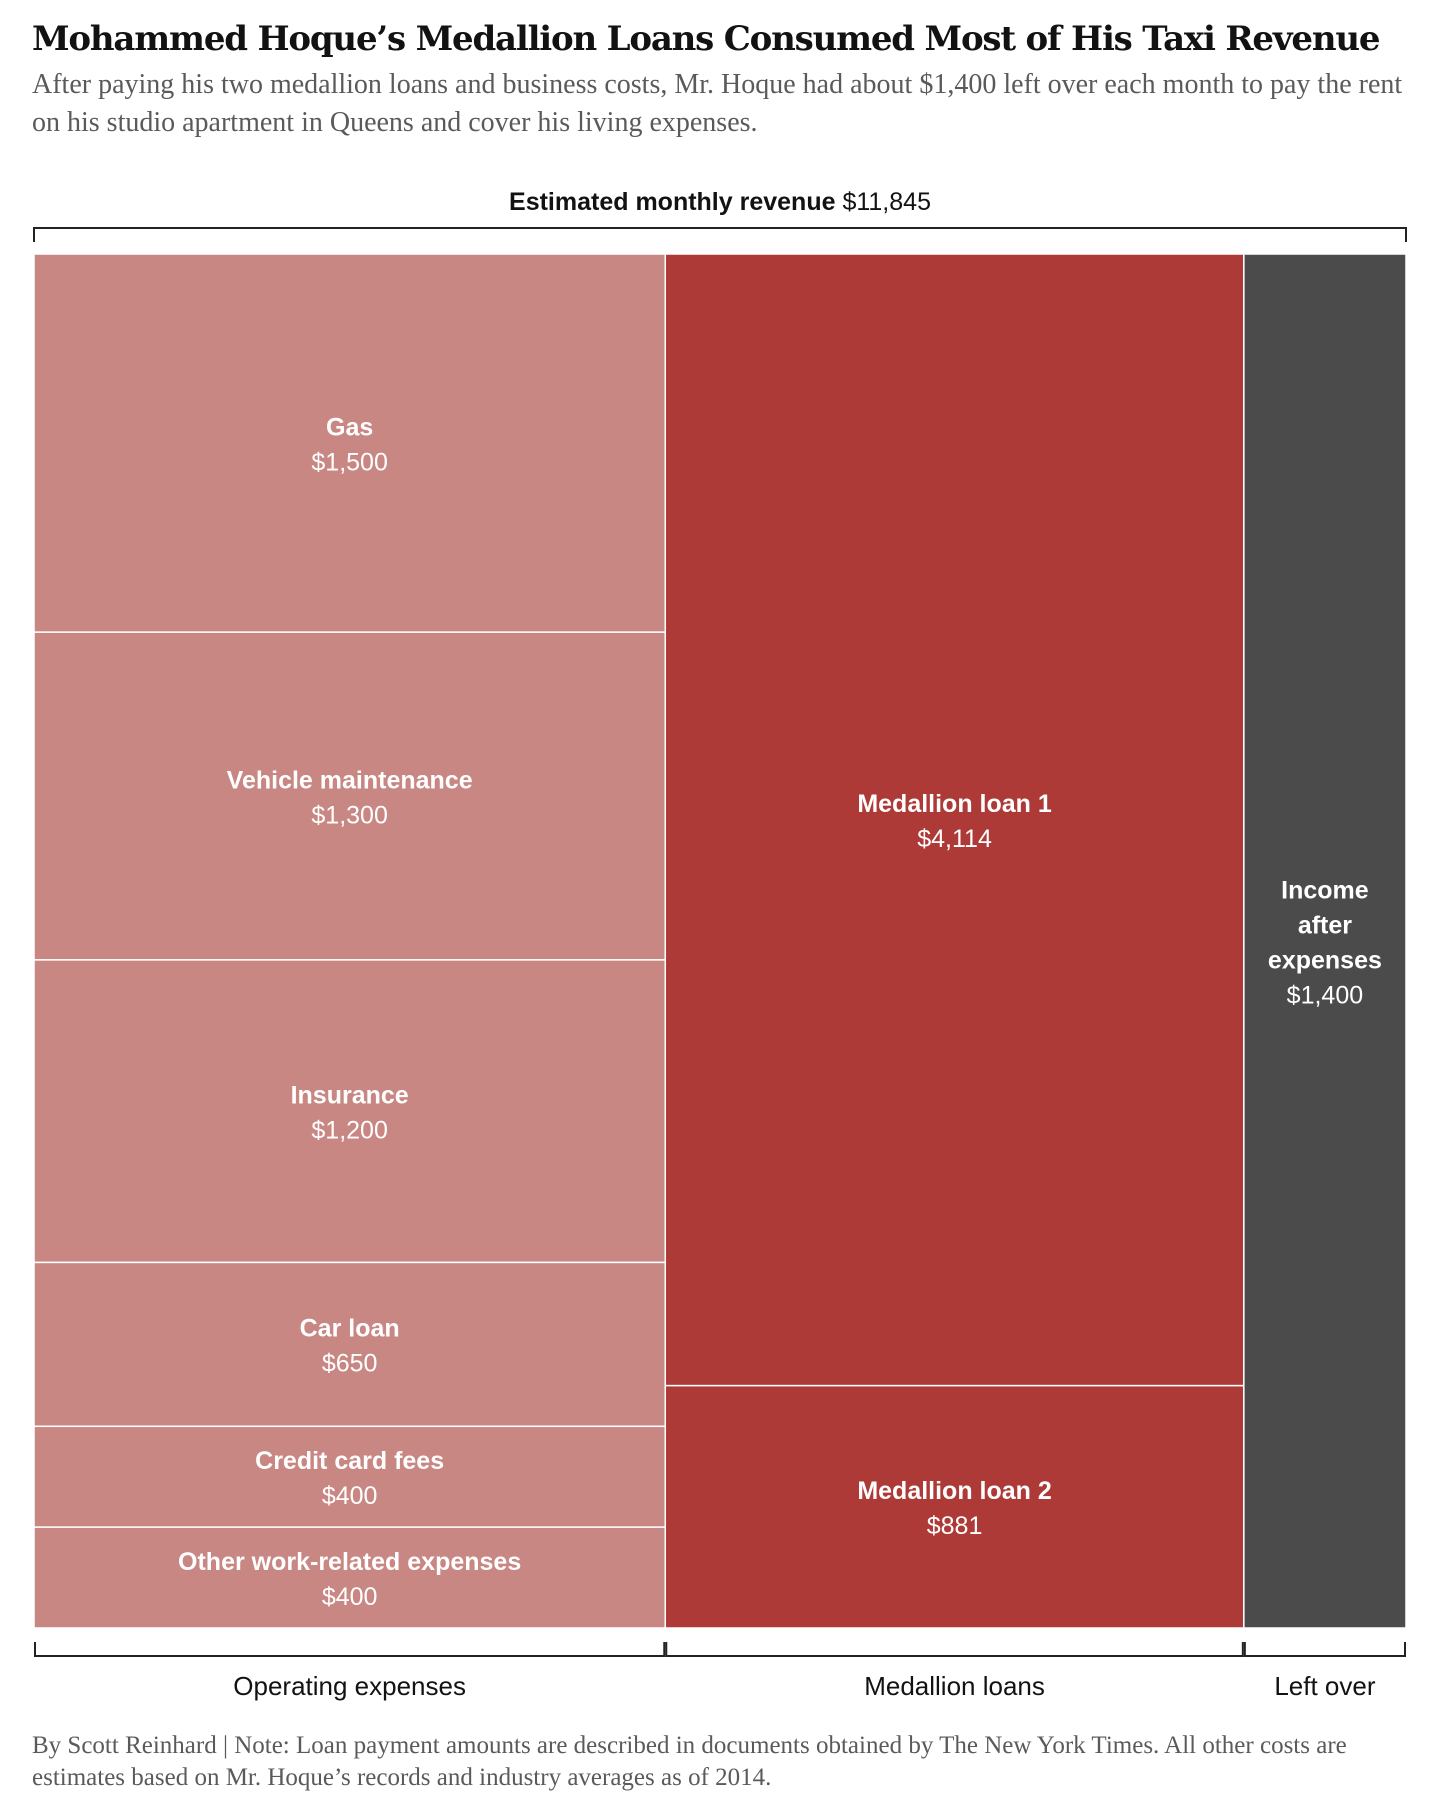 Image resolution: width=1443 pixels, height=1798 pixels. Describe the element at coordinates (954, 839) in the screenshot. I see `cell-value-medallion-loan-1: $4,114` at that location.